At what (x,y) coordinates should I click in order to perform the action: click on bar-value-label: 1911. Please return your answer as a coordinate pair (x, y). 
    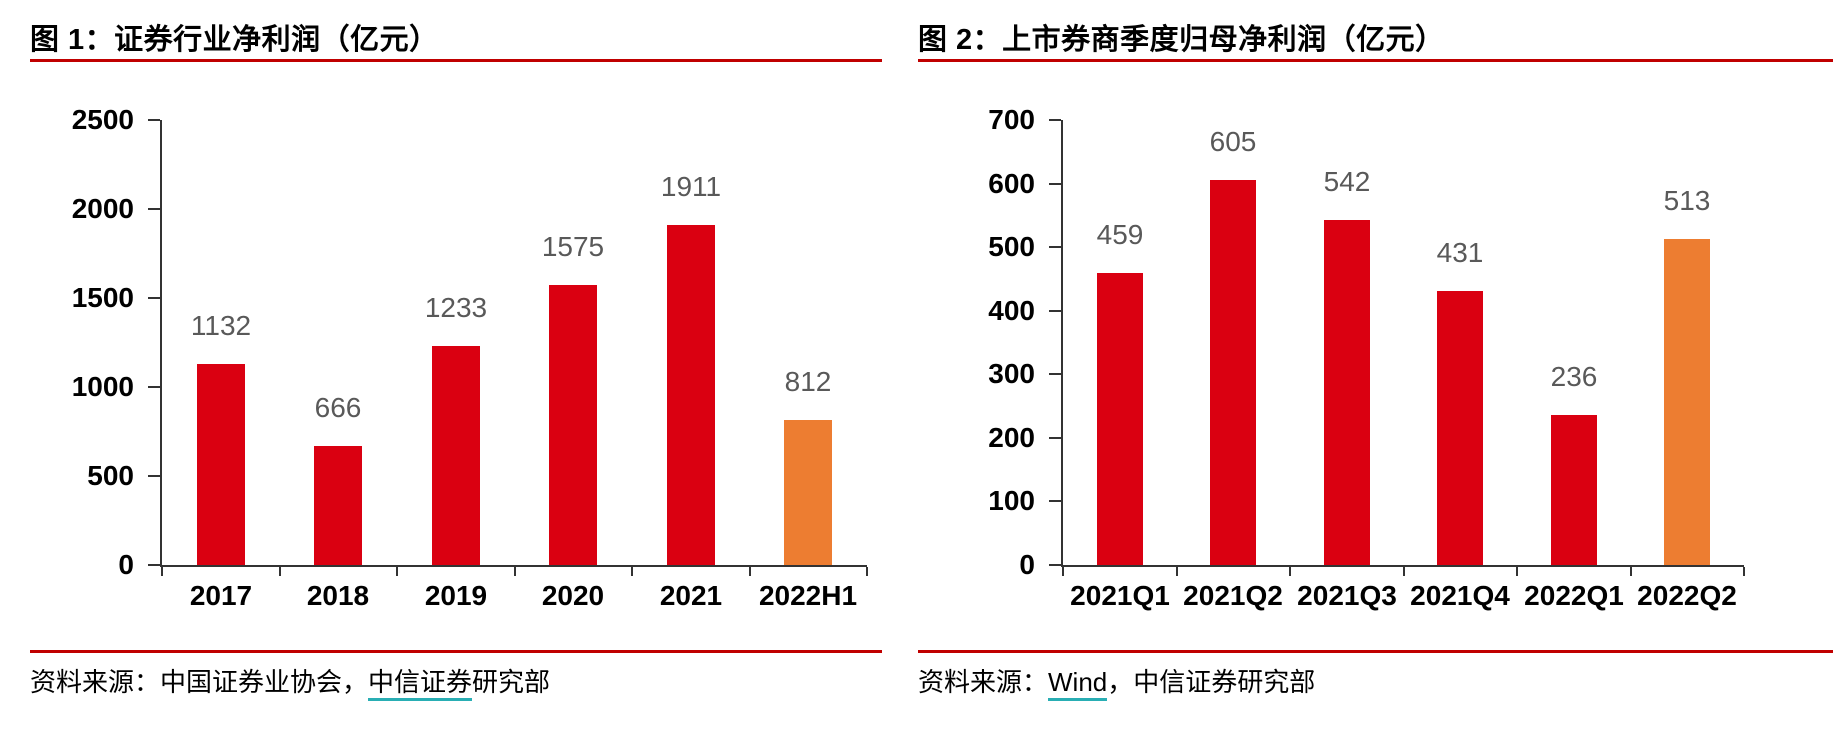
    Looking at the image, I should click on (691, 186).